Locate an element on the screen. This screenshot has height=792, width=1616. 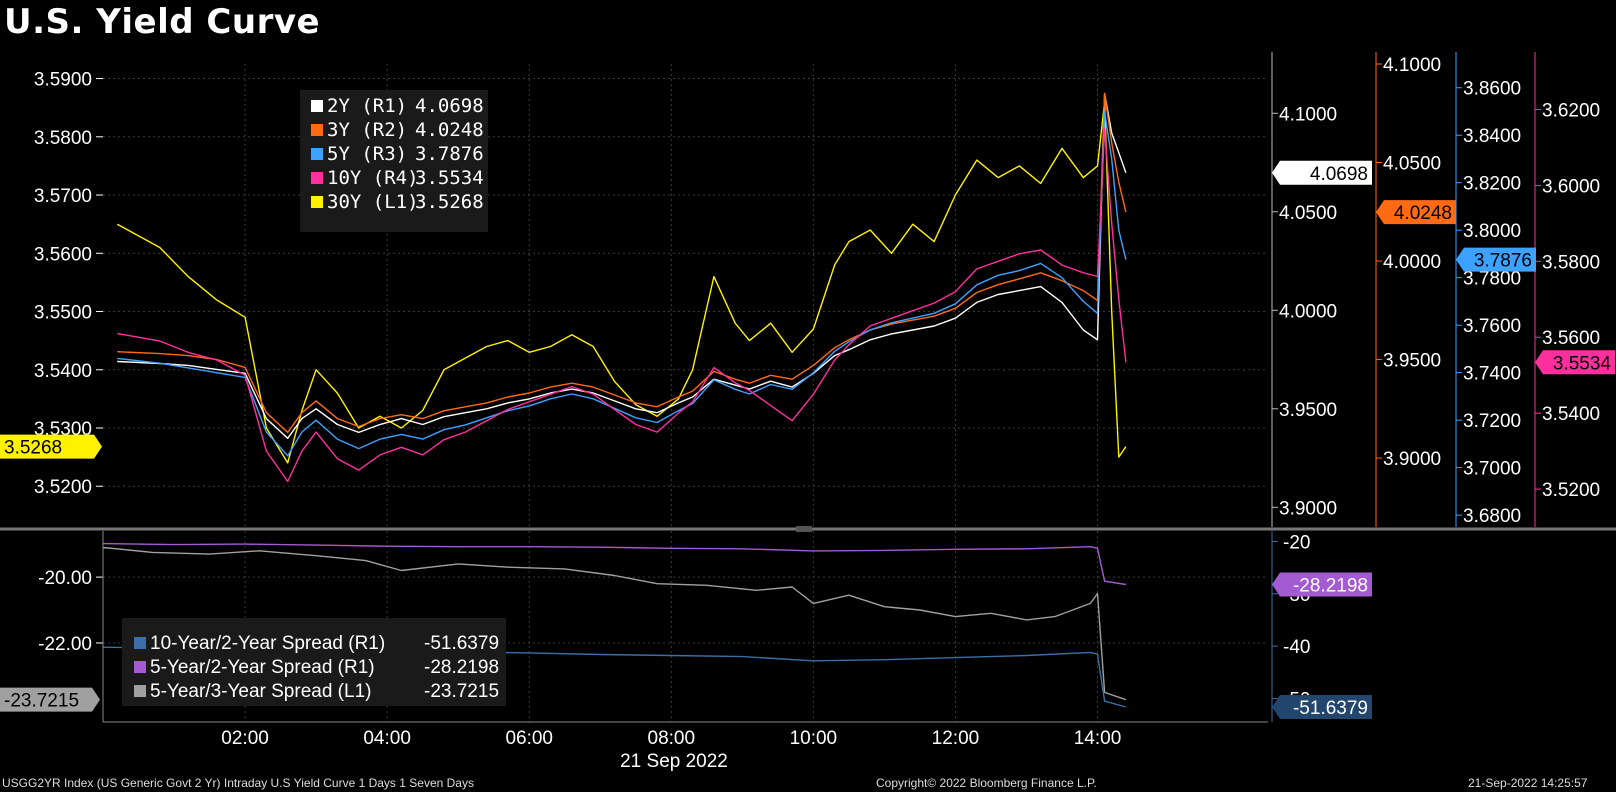
spread102-last-tag: -51.6379 is located at coordinates (1322, 707).